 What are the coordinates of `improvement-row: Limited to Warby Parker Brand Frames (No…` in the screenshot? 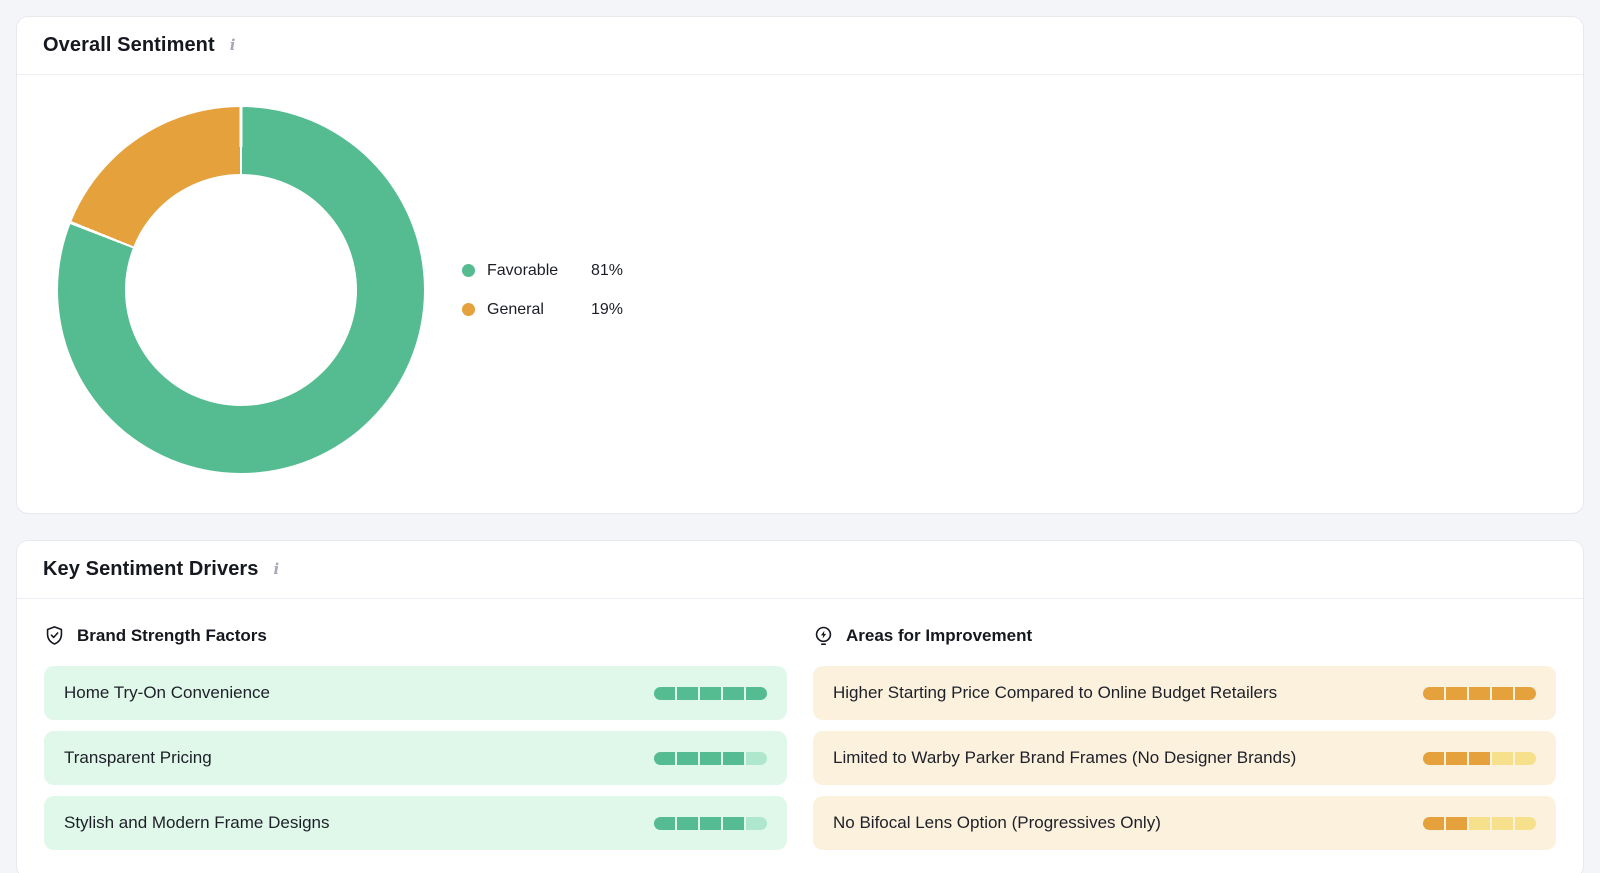 It's located at (1184, 758).